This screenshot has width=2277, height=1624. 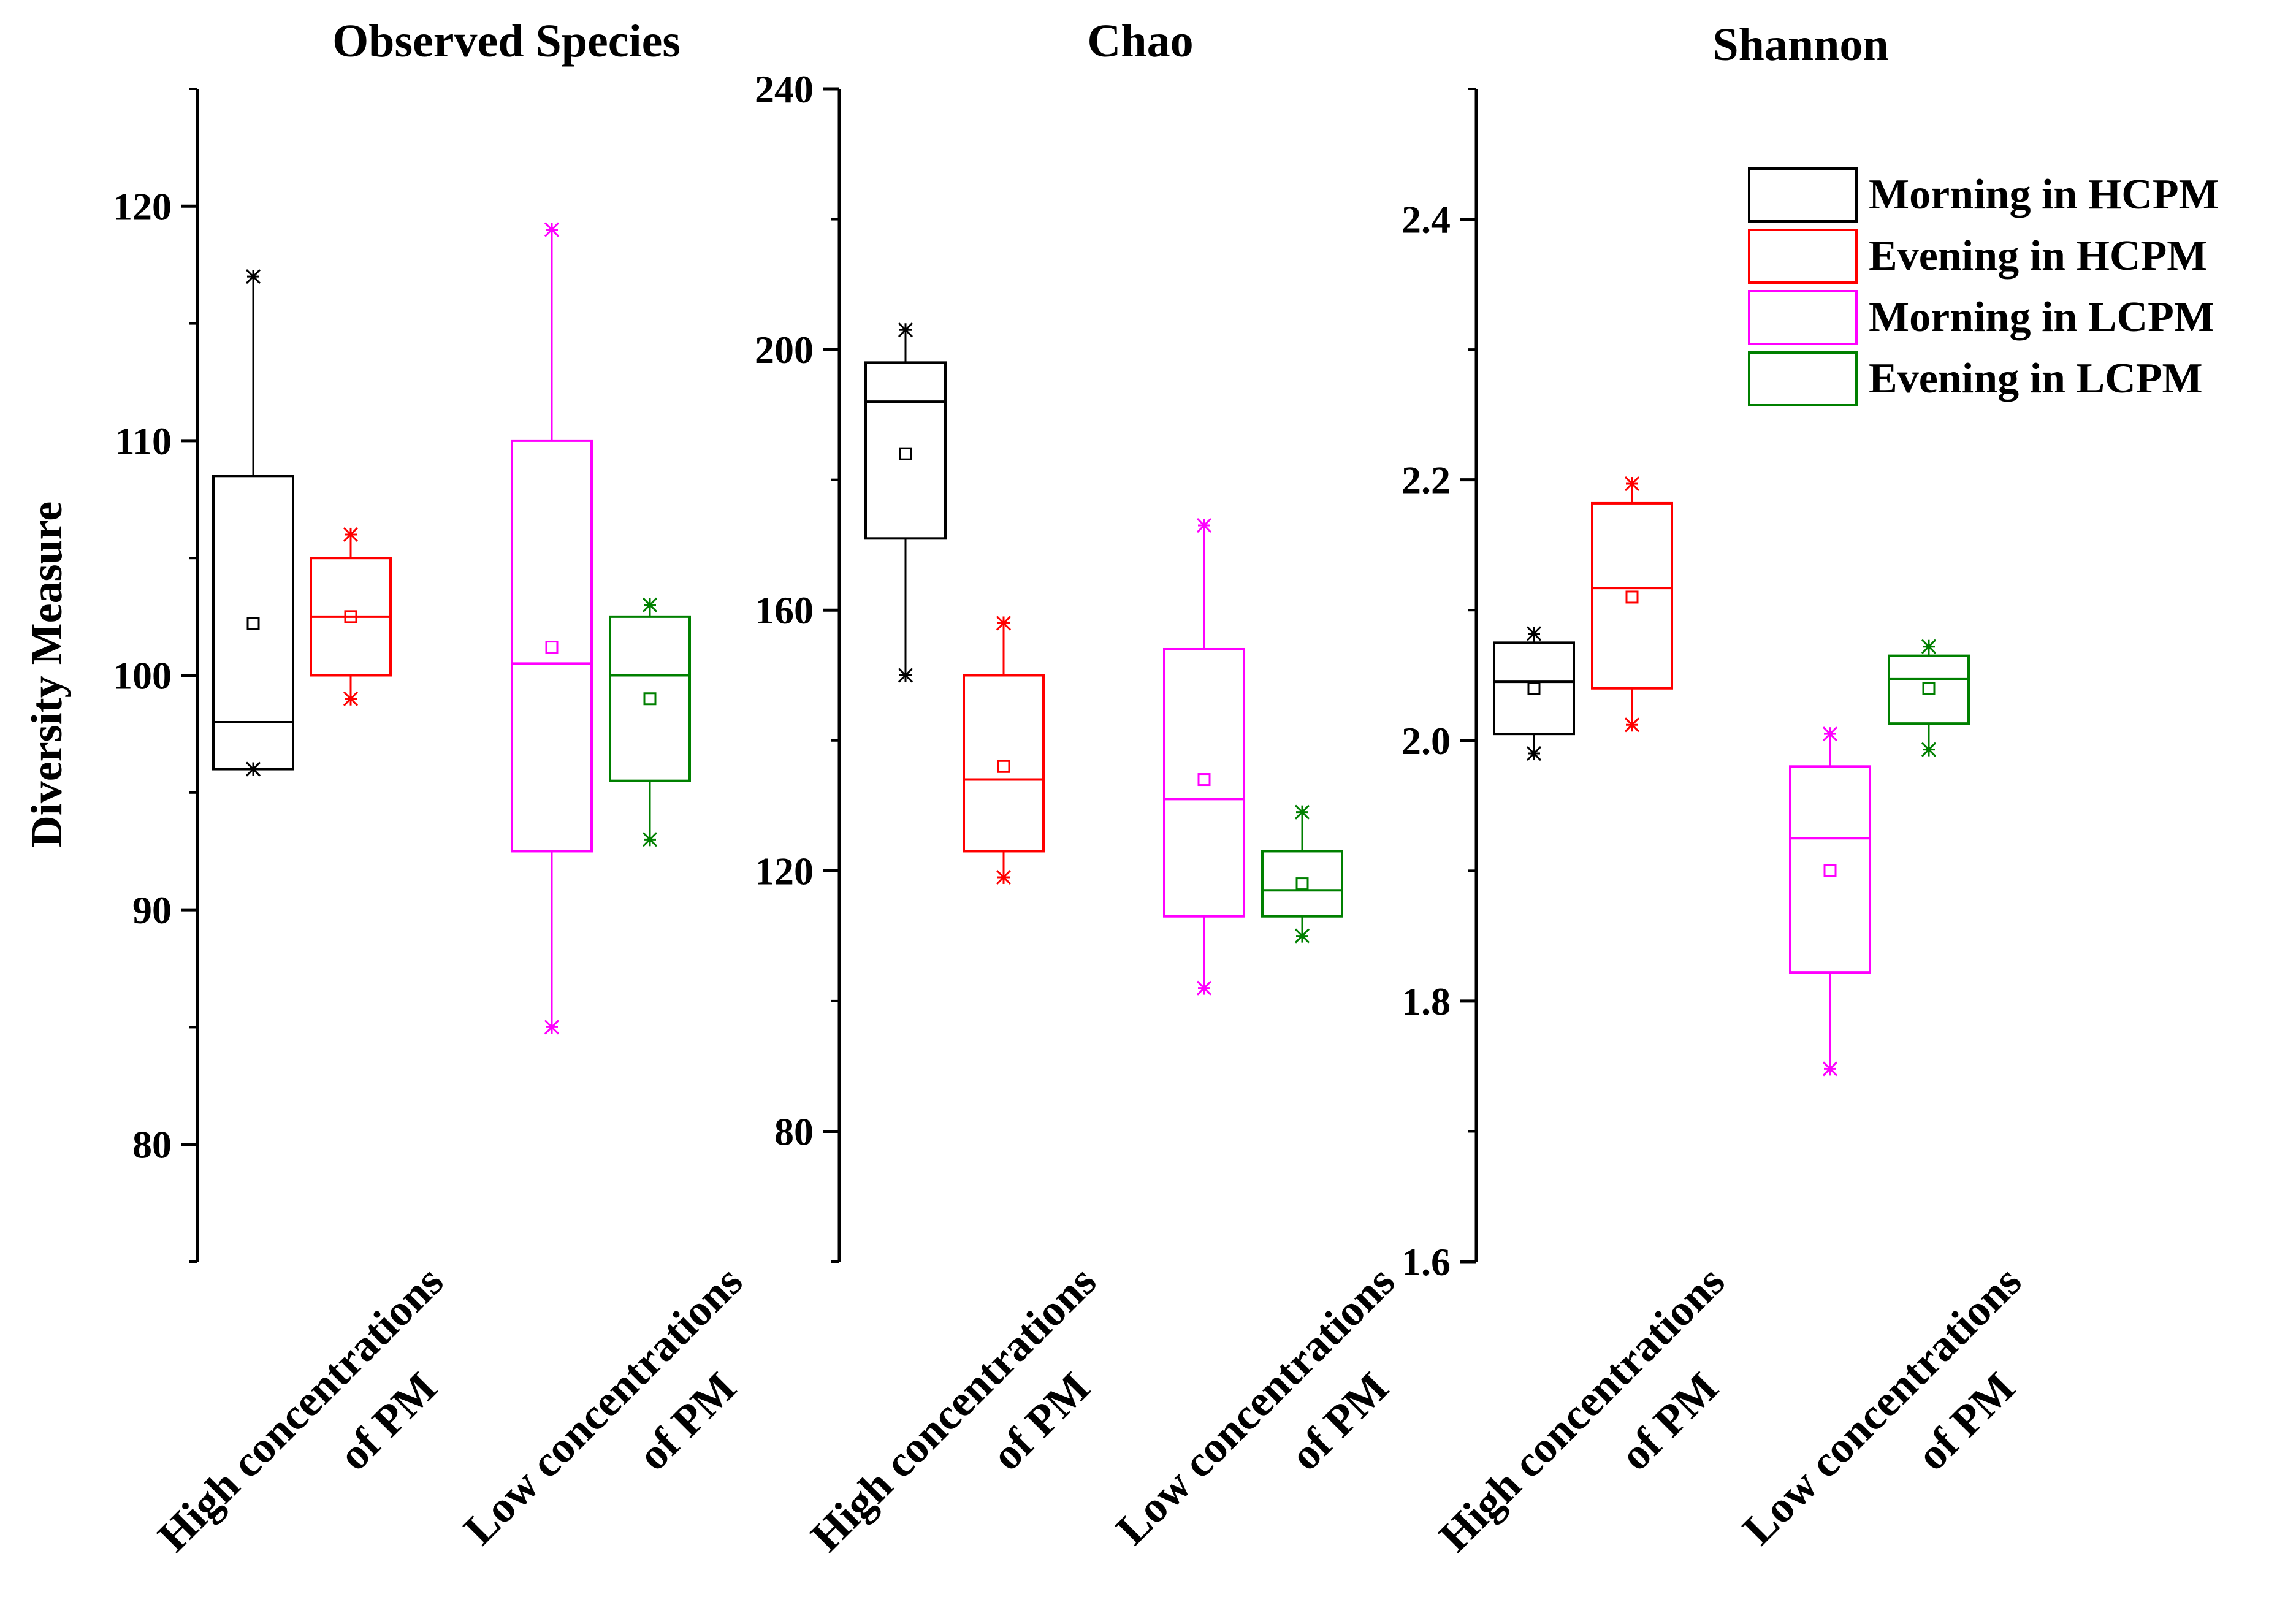 I want to click on y-tick-label: 90, so click(x=152, y=910).